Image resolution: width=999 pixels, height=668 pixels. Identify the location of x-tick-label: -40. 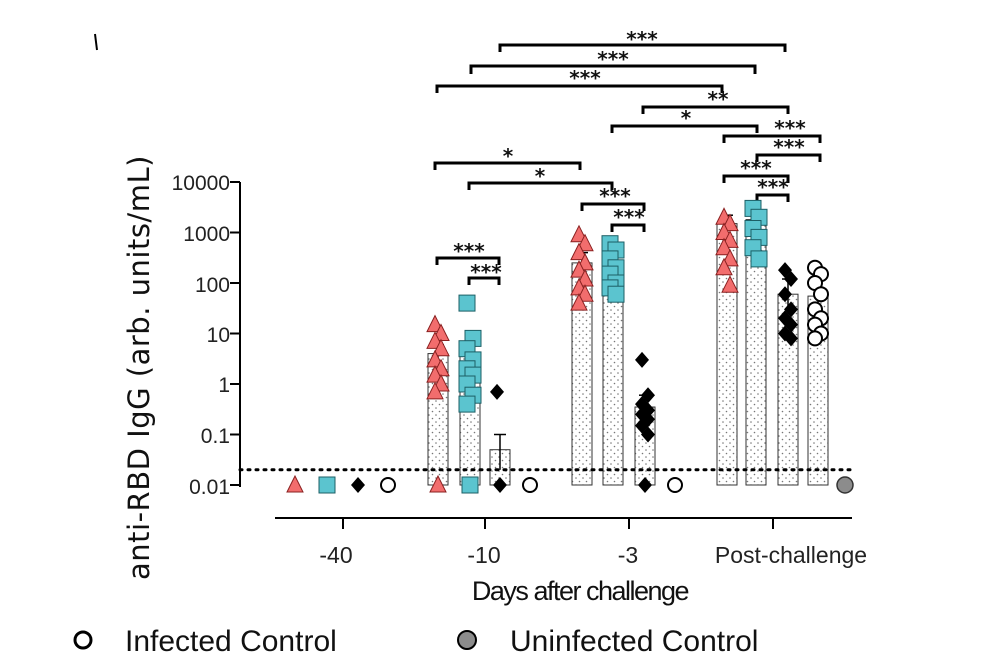
(335, 555).